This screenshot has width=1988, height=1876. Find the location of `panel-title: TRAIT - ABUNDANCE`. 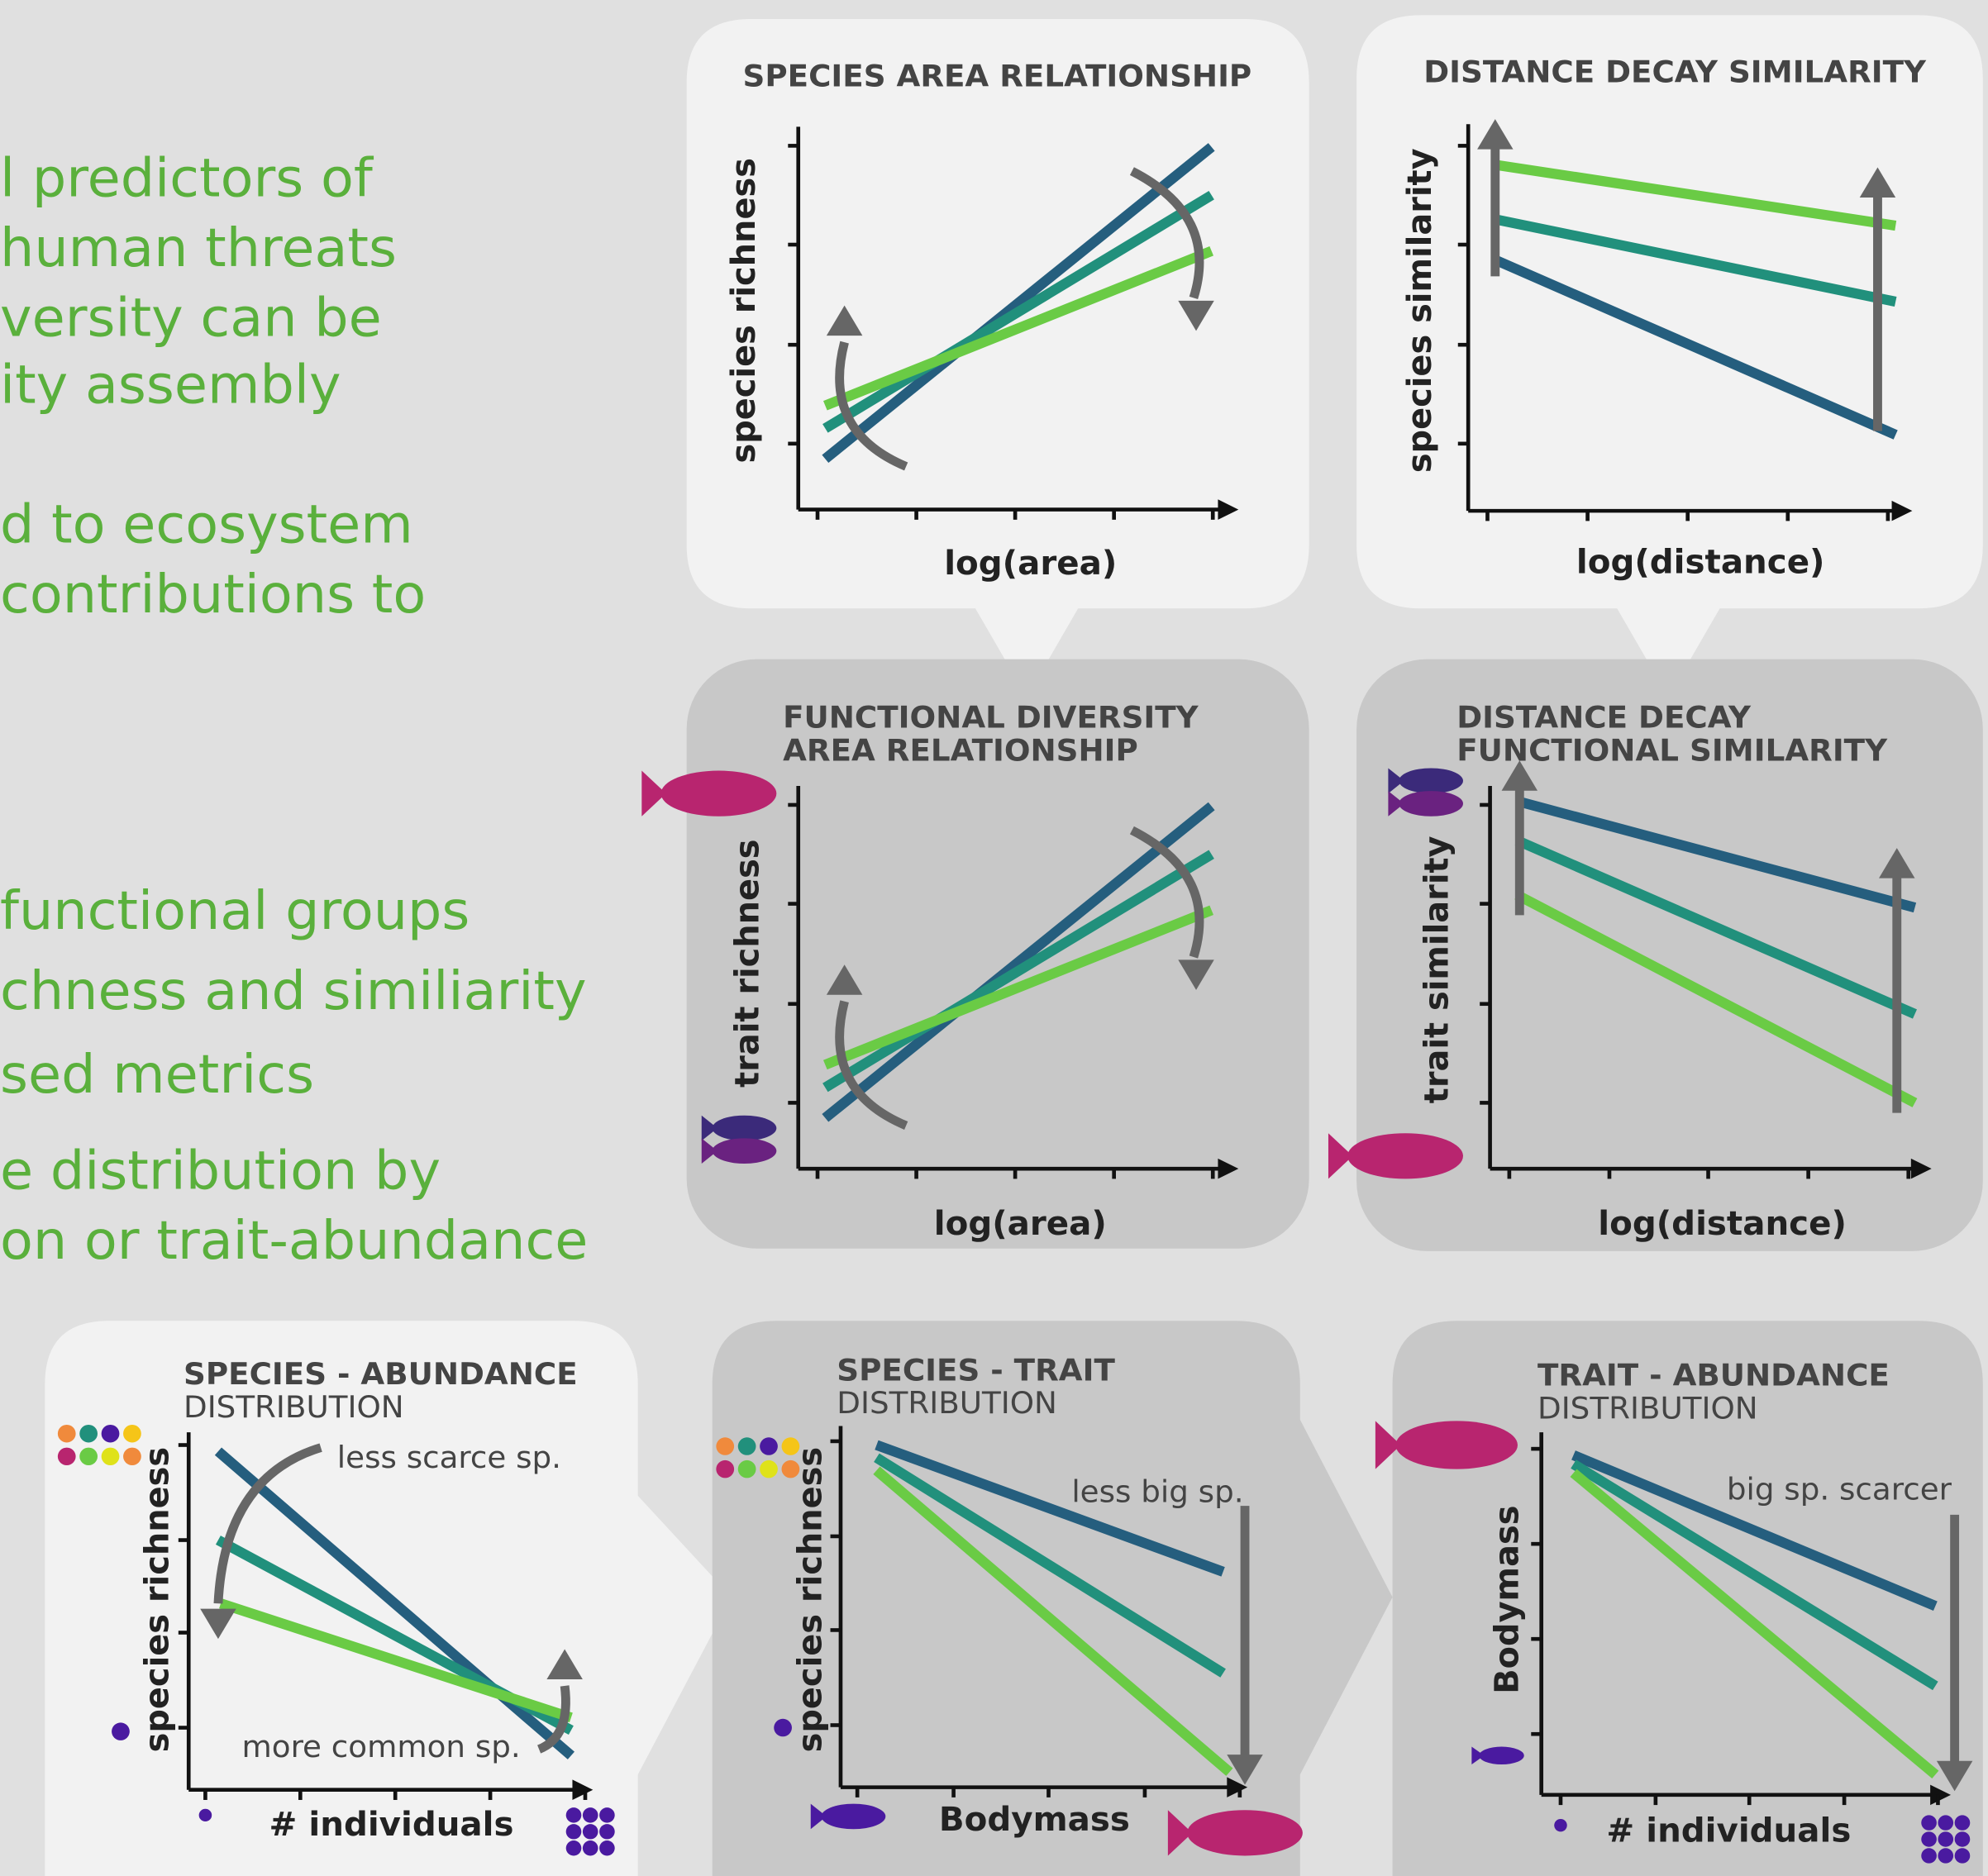

panel-title: TRAIT - ABUNDANCE is located at coordinates (1714, 1375).